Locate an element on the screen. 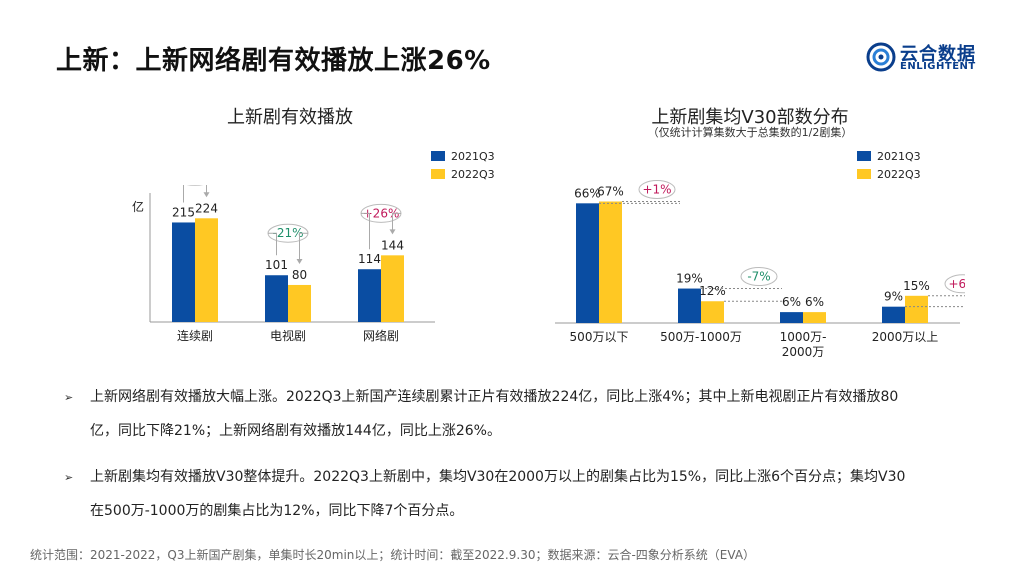 The width and height of the screenshot is (1024, 576). data-label: 144 is located at coordinates (392, 245).